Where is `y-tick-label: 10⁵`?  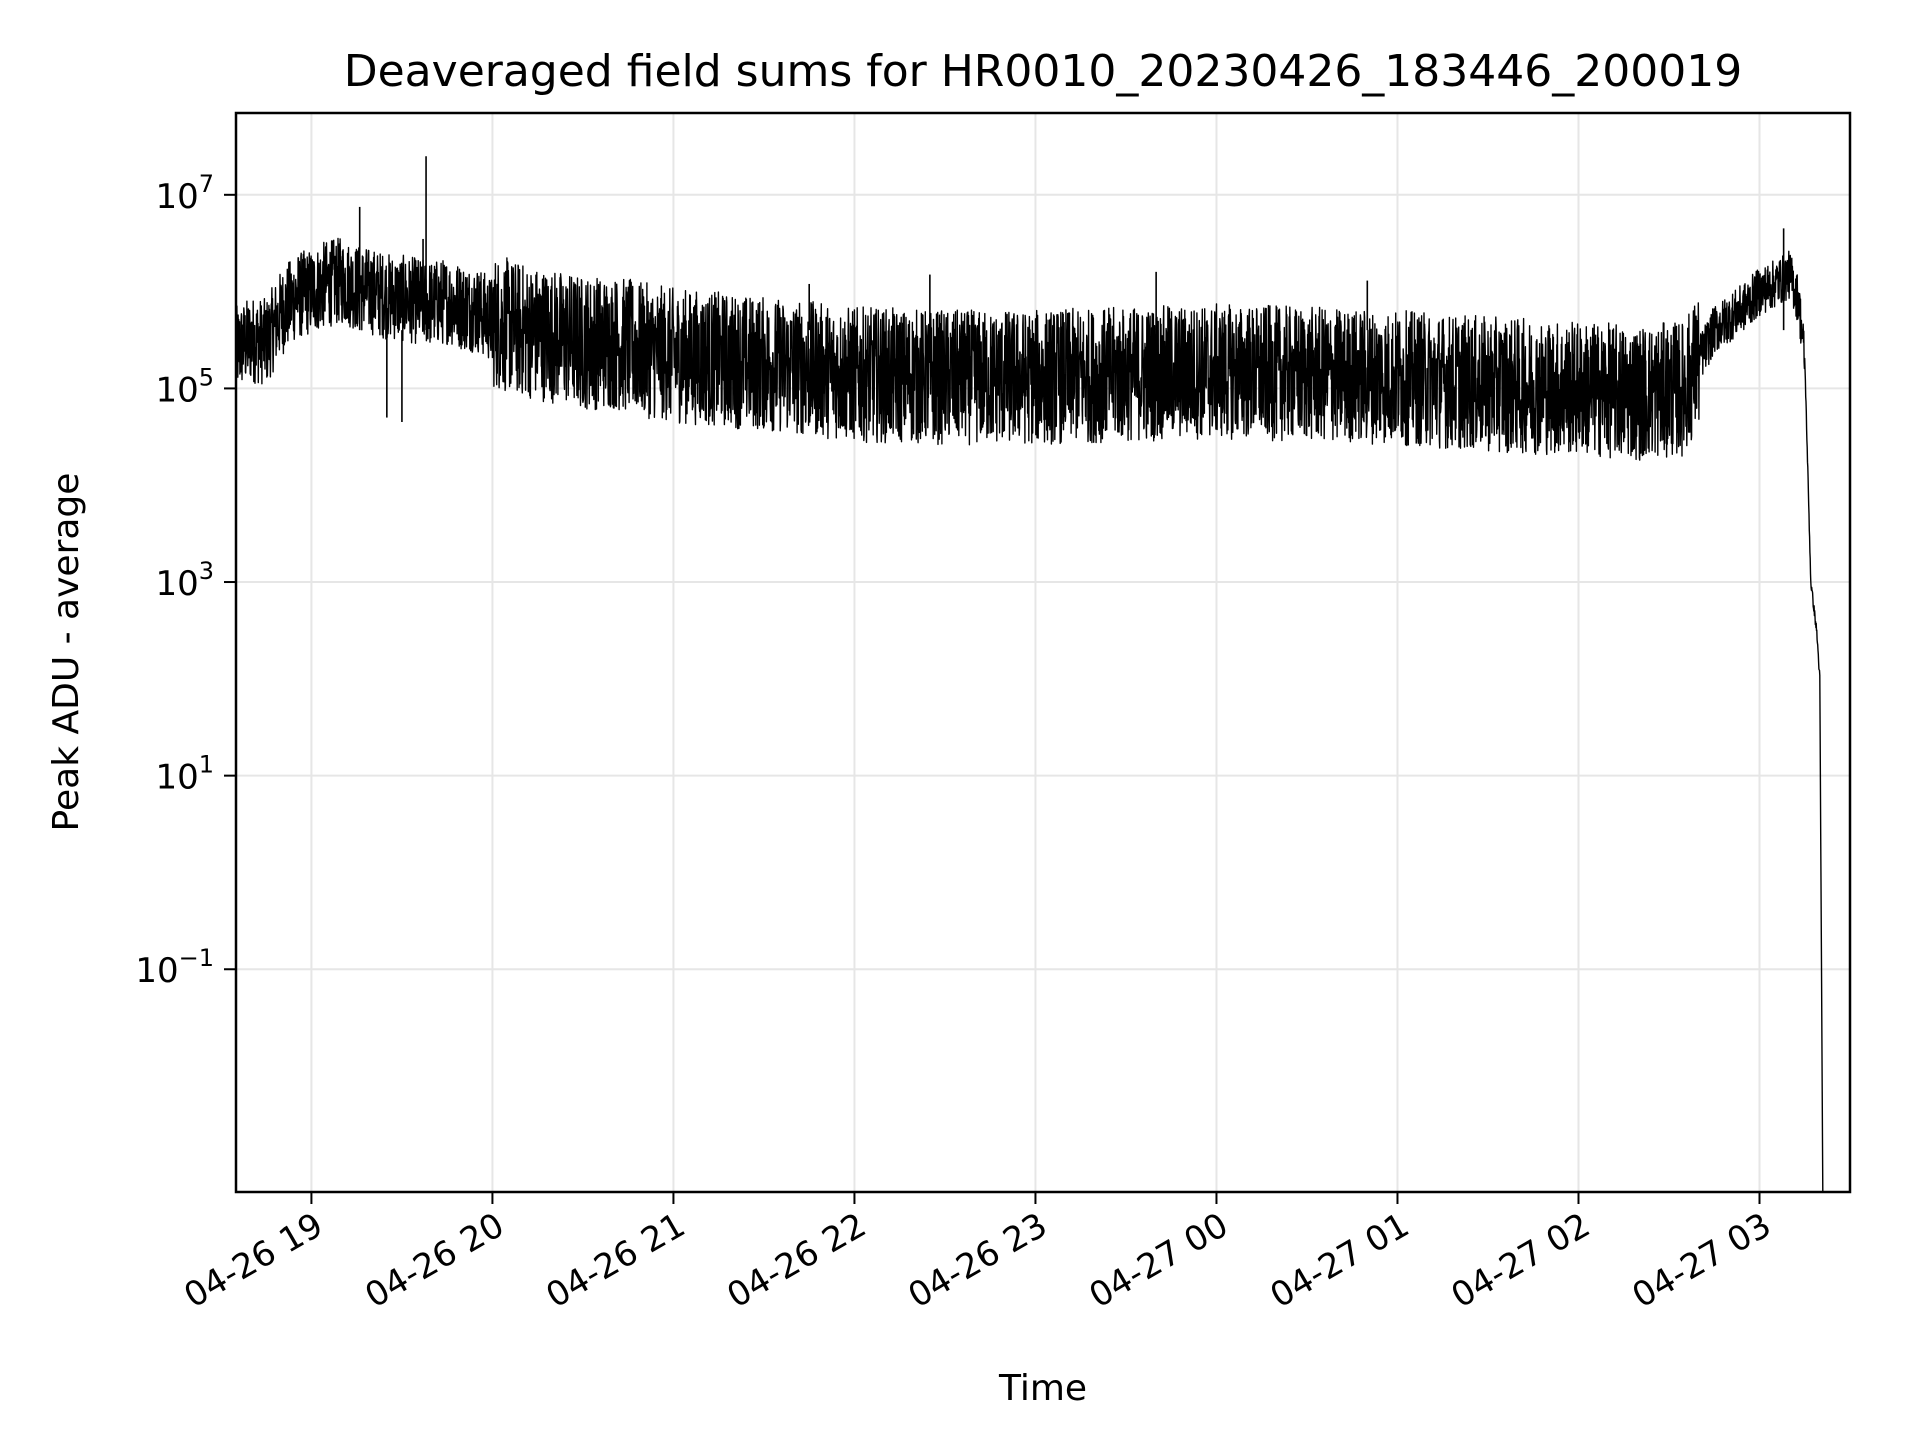 y-tick-label: 10⁵ is located at coordinates (184, 386).